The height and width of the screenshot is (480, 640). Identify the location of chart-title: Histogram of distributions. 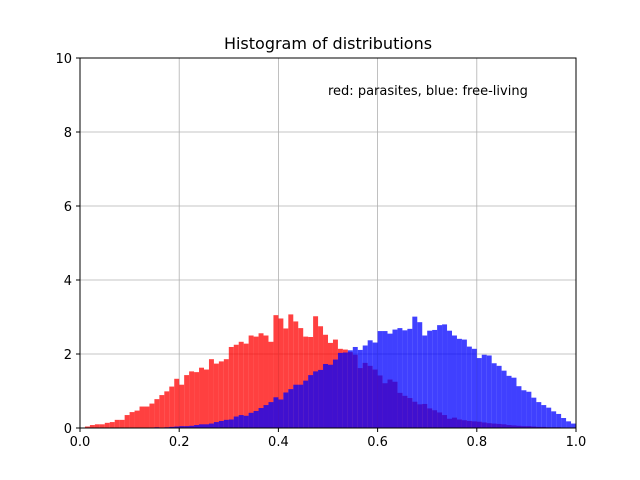
(328, 43).